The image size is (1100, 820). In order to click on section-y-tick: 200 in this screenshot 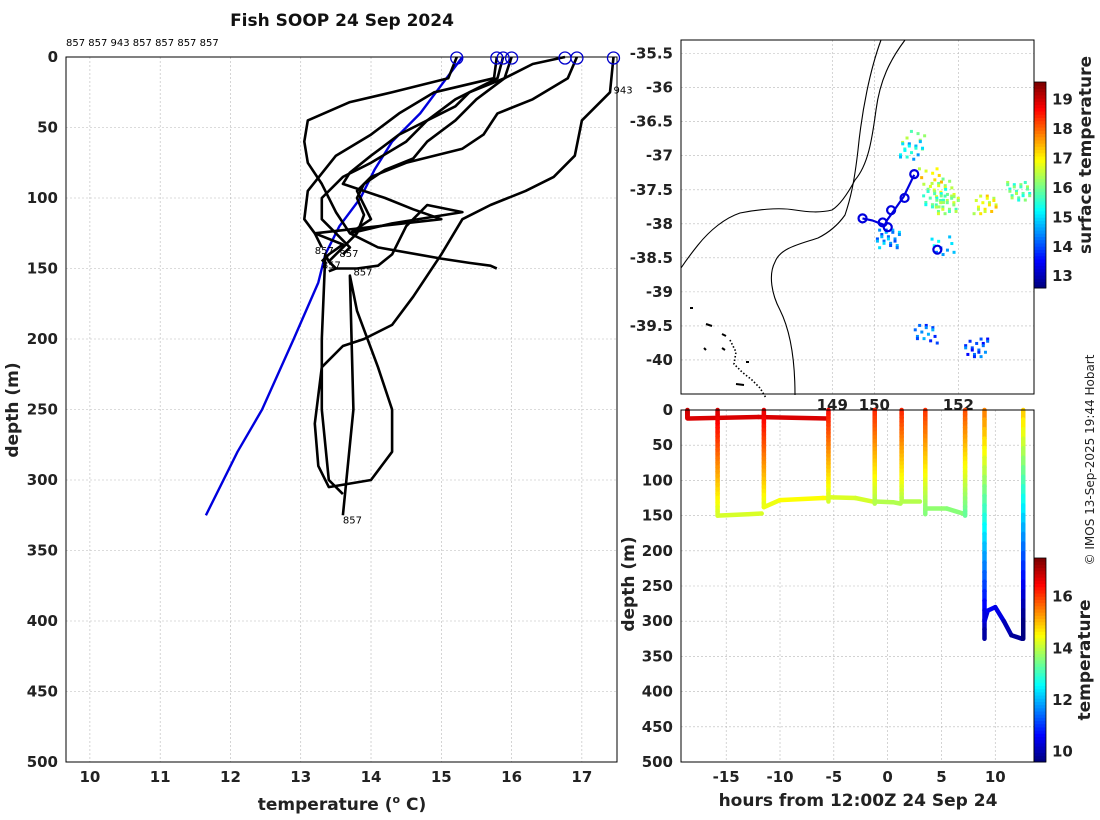, I will do `click(657, 551)`.